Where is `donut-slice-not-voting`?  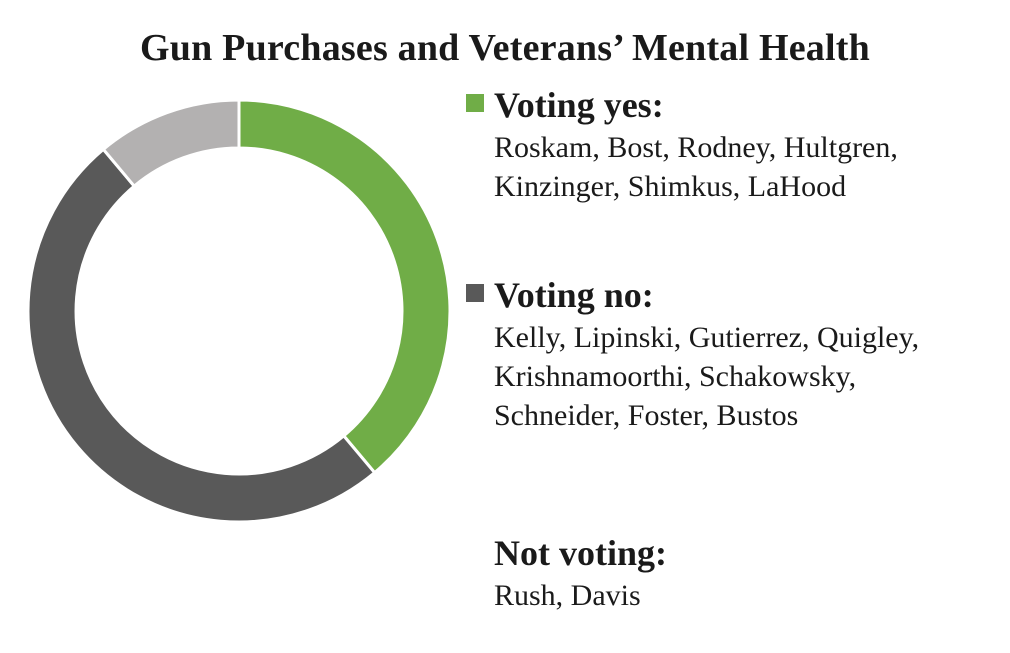
donut-slice-not-voting is located at coordinates (171, 143).